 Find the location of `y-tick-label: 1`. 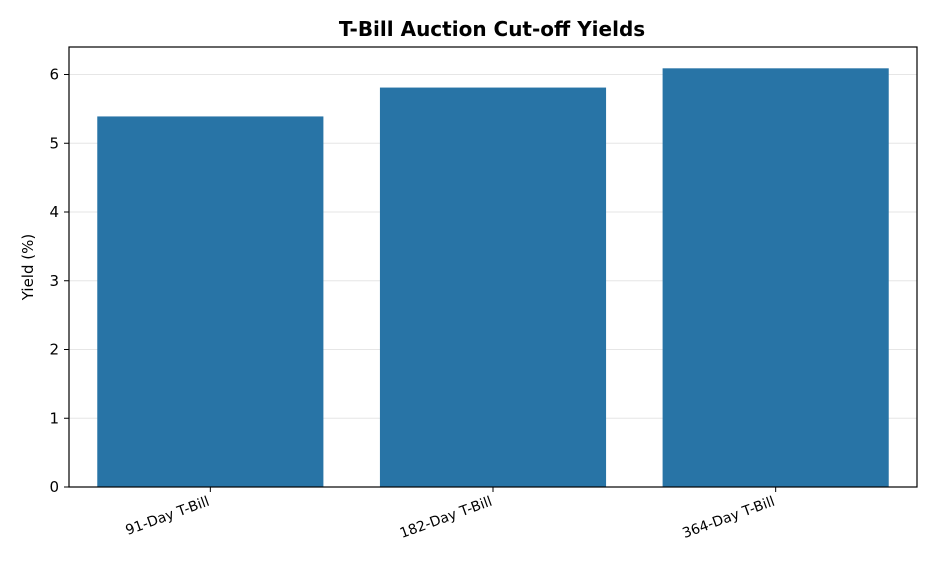

y-tick-label: 1 is located at coordinates (54, 418).